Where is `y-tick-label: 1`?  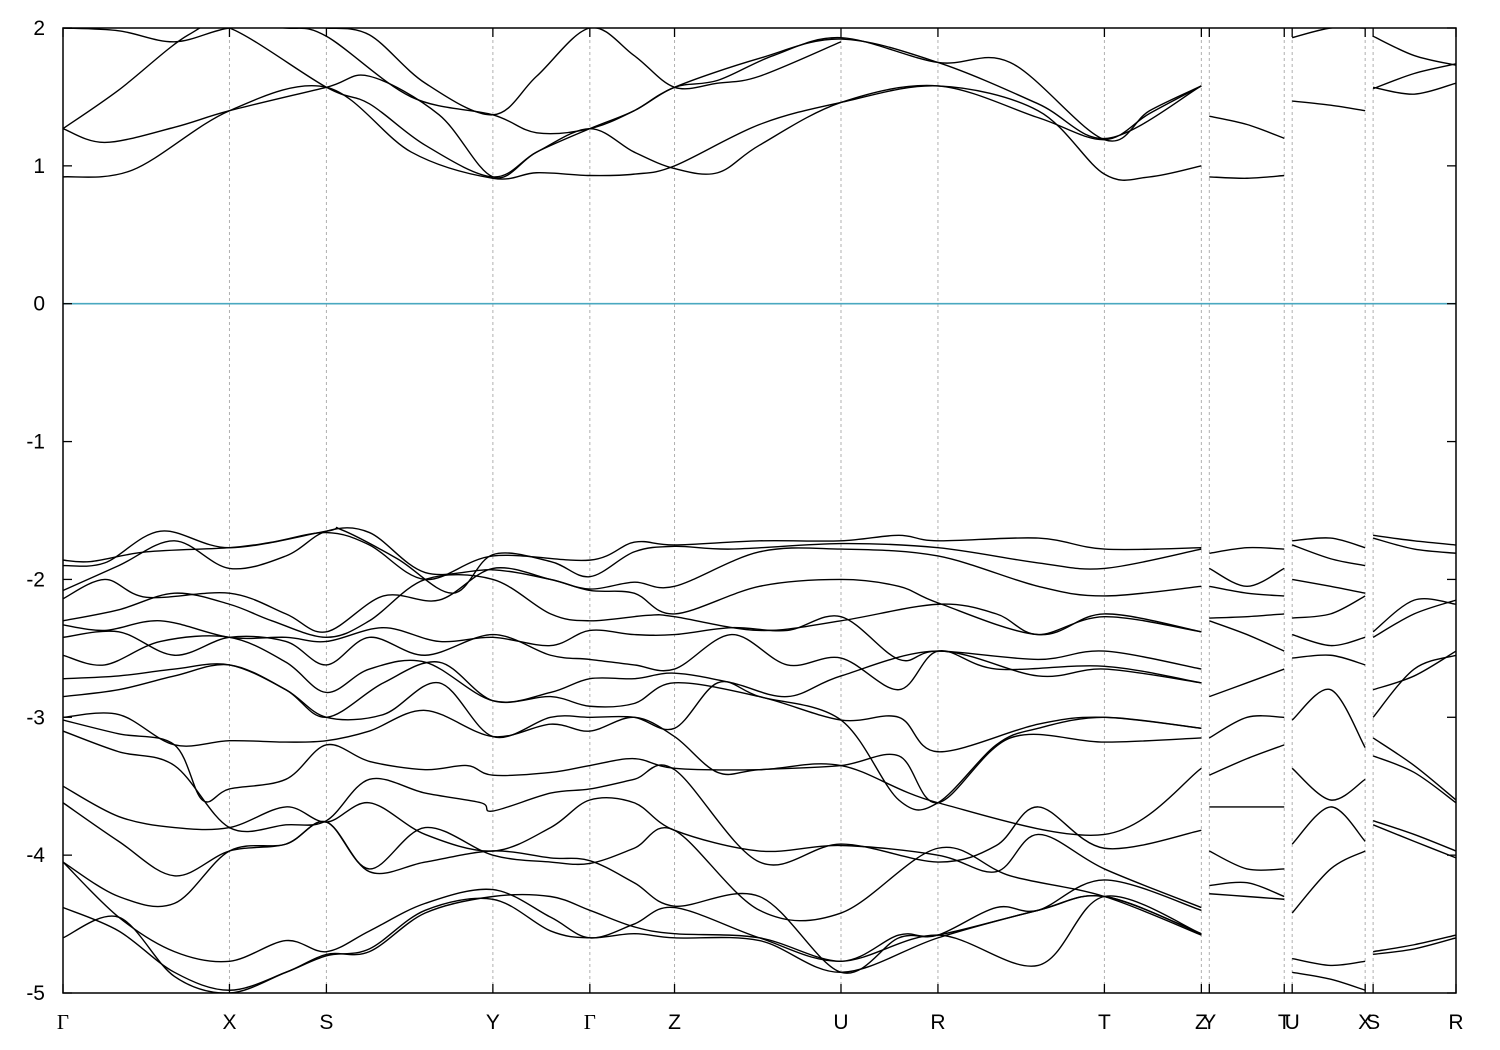
y-tick-label: 1 is located at coordinates (39, 166).